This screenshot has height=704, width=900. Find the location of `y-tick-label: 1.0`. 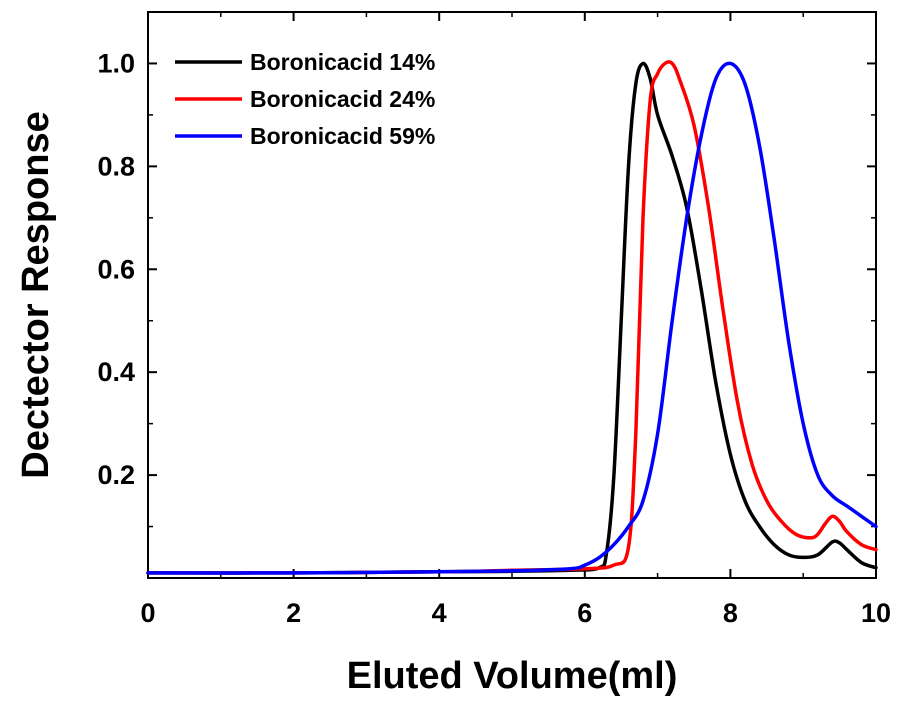

y-tick-label: 1.0 is located at coordinates (116, 63).